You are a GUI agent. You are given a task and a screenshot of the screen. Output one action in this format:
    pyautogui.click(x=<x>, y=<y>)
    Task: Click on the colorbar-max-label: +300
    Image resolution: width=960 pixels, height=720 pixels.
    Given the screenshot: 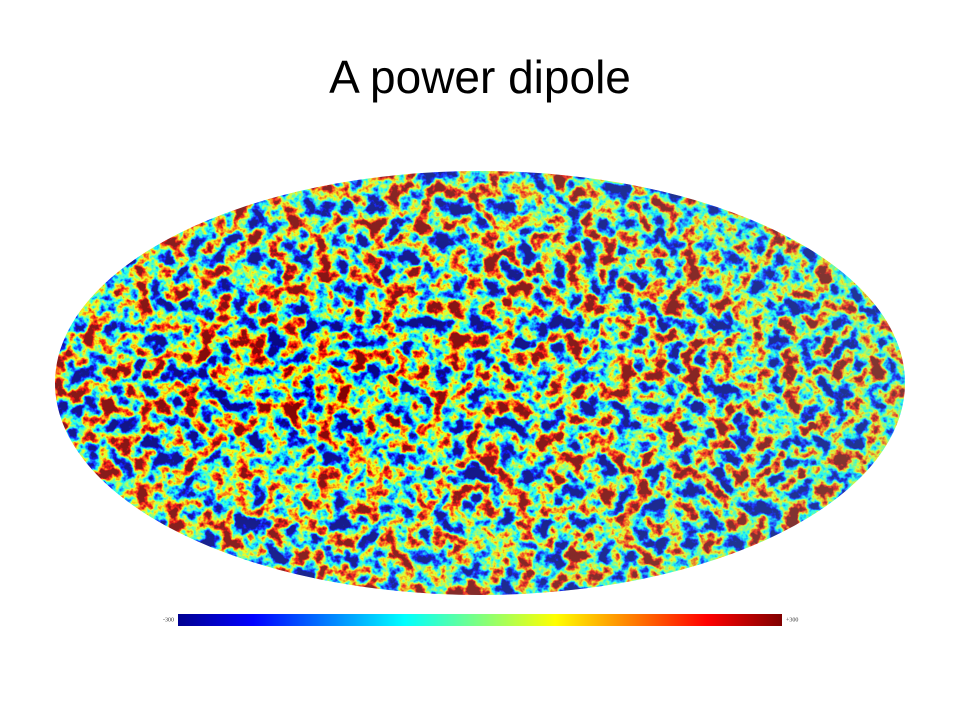 What is the action you would take?
    pyautogui.click(x=792, y=620)
    